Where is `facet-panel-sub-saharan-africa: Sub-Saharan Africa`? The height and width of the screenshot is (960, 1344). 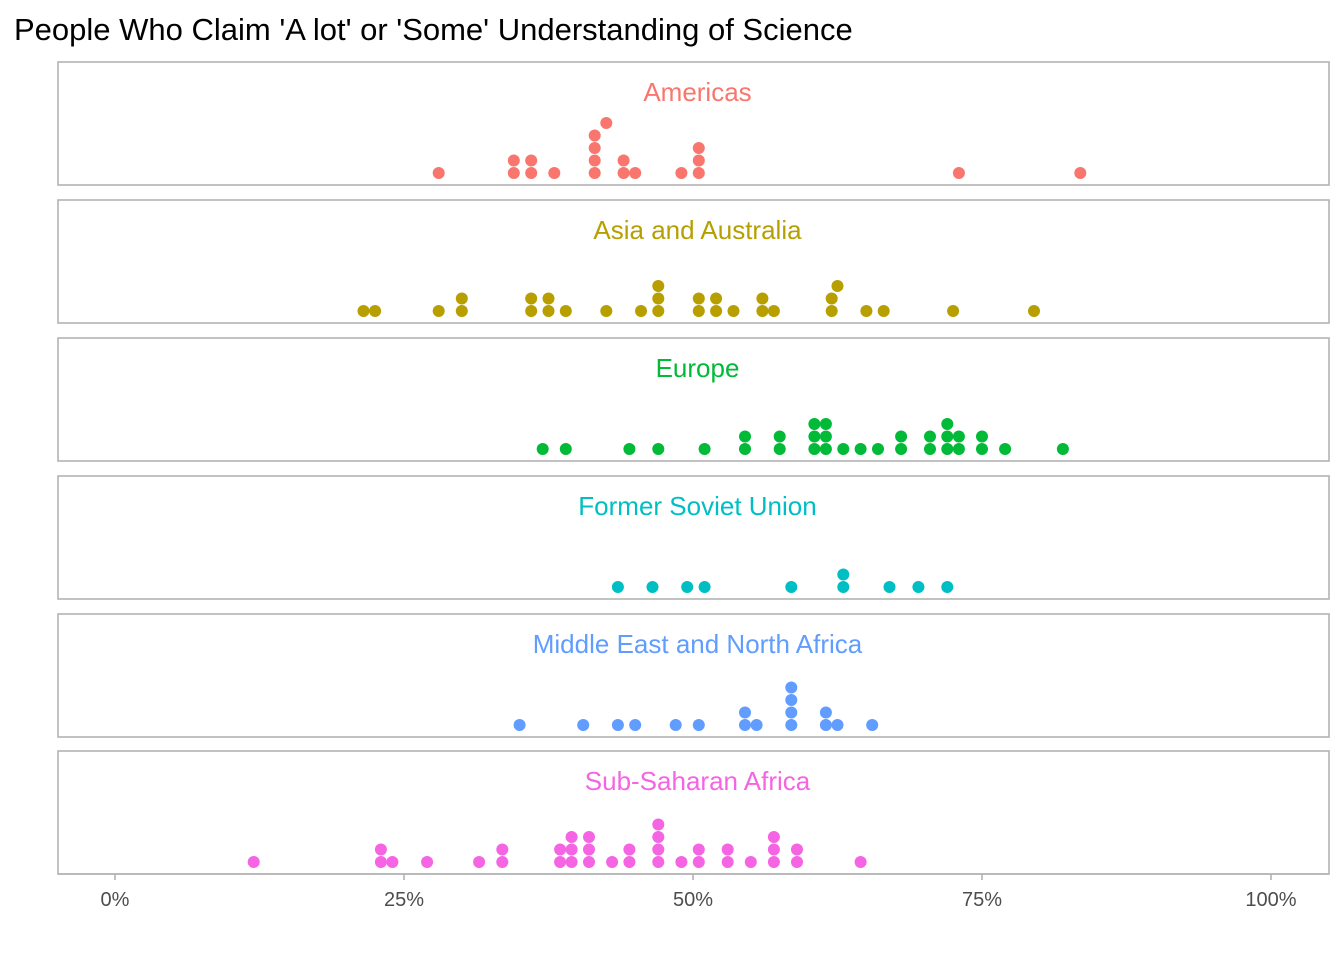
facet-panel-sub-saharan-africa: Sub-Saharan Africa is located at coordinates (693, 812).